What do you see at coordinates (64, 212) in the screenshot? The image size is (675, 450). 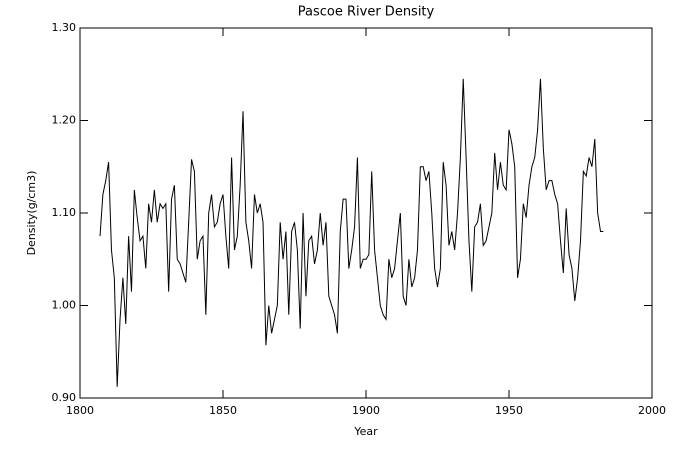 I see `y-tick-label: 1.10` at bounding box center [64, 212].